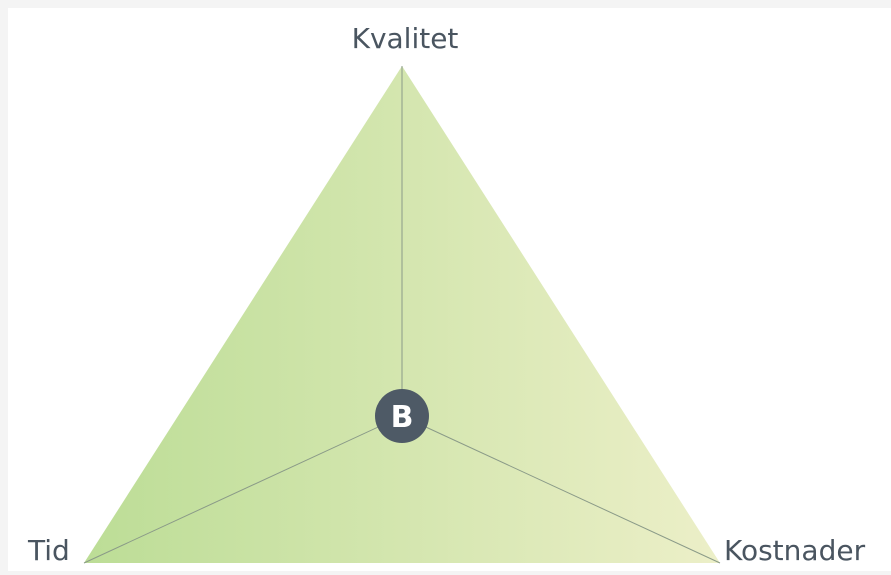 The height and width of the screenshot is (575, 891). I want to click on center-marker, so click(402, 416).